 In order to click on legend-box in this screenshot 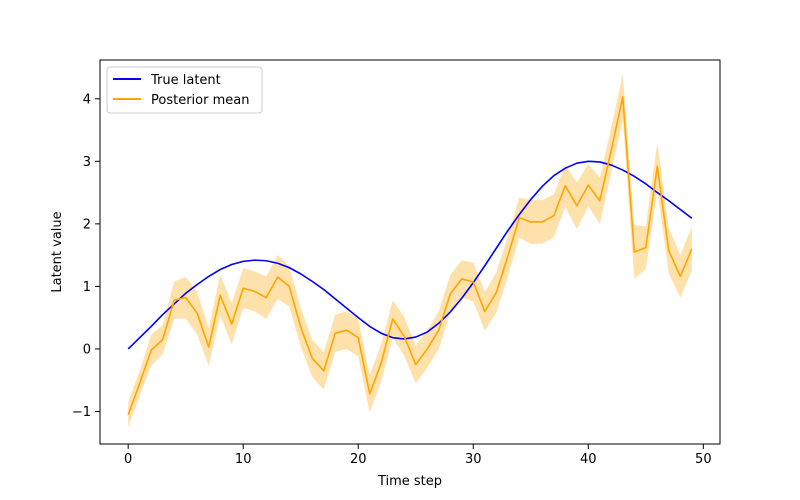, I will do `click(184, 90)`.